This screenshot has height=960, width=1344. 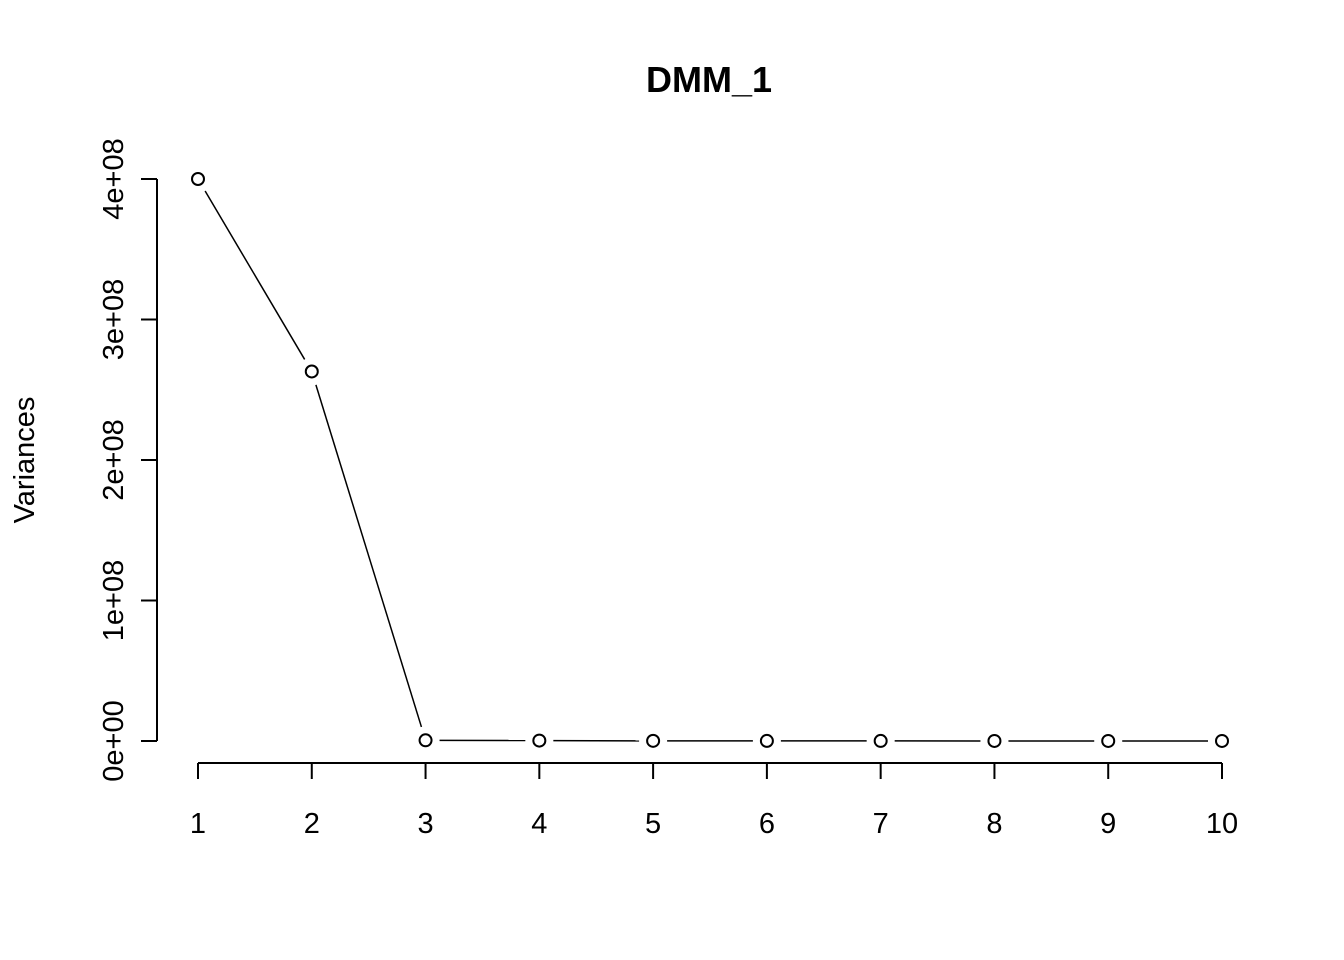 I want to click on x-tick-label: 5, so click(x=653, y=824).